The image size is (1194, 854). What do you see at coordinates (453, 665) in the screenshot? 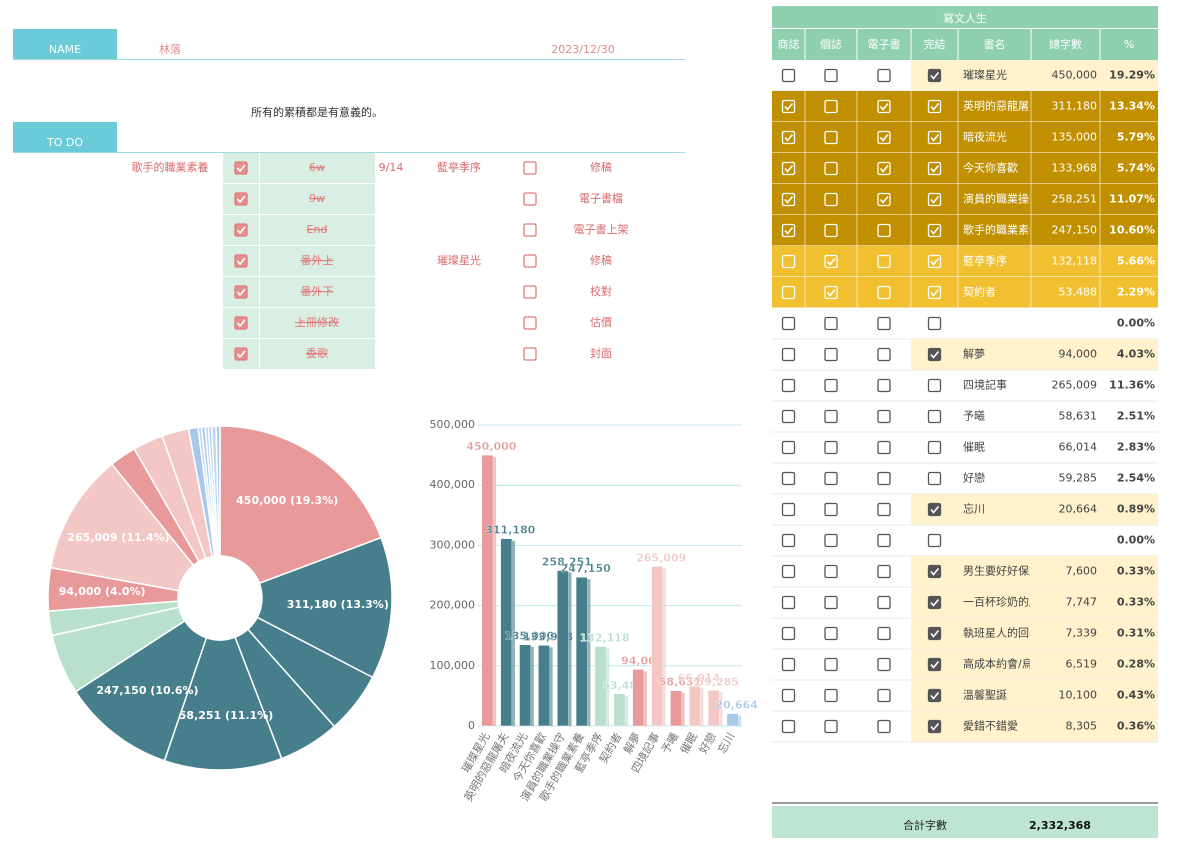
I see `y-tick-label: 100,000` at bounding box center [453, 665].